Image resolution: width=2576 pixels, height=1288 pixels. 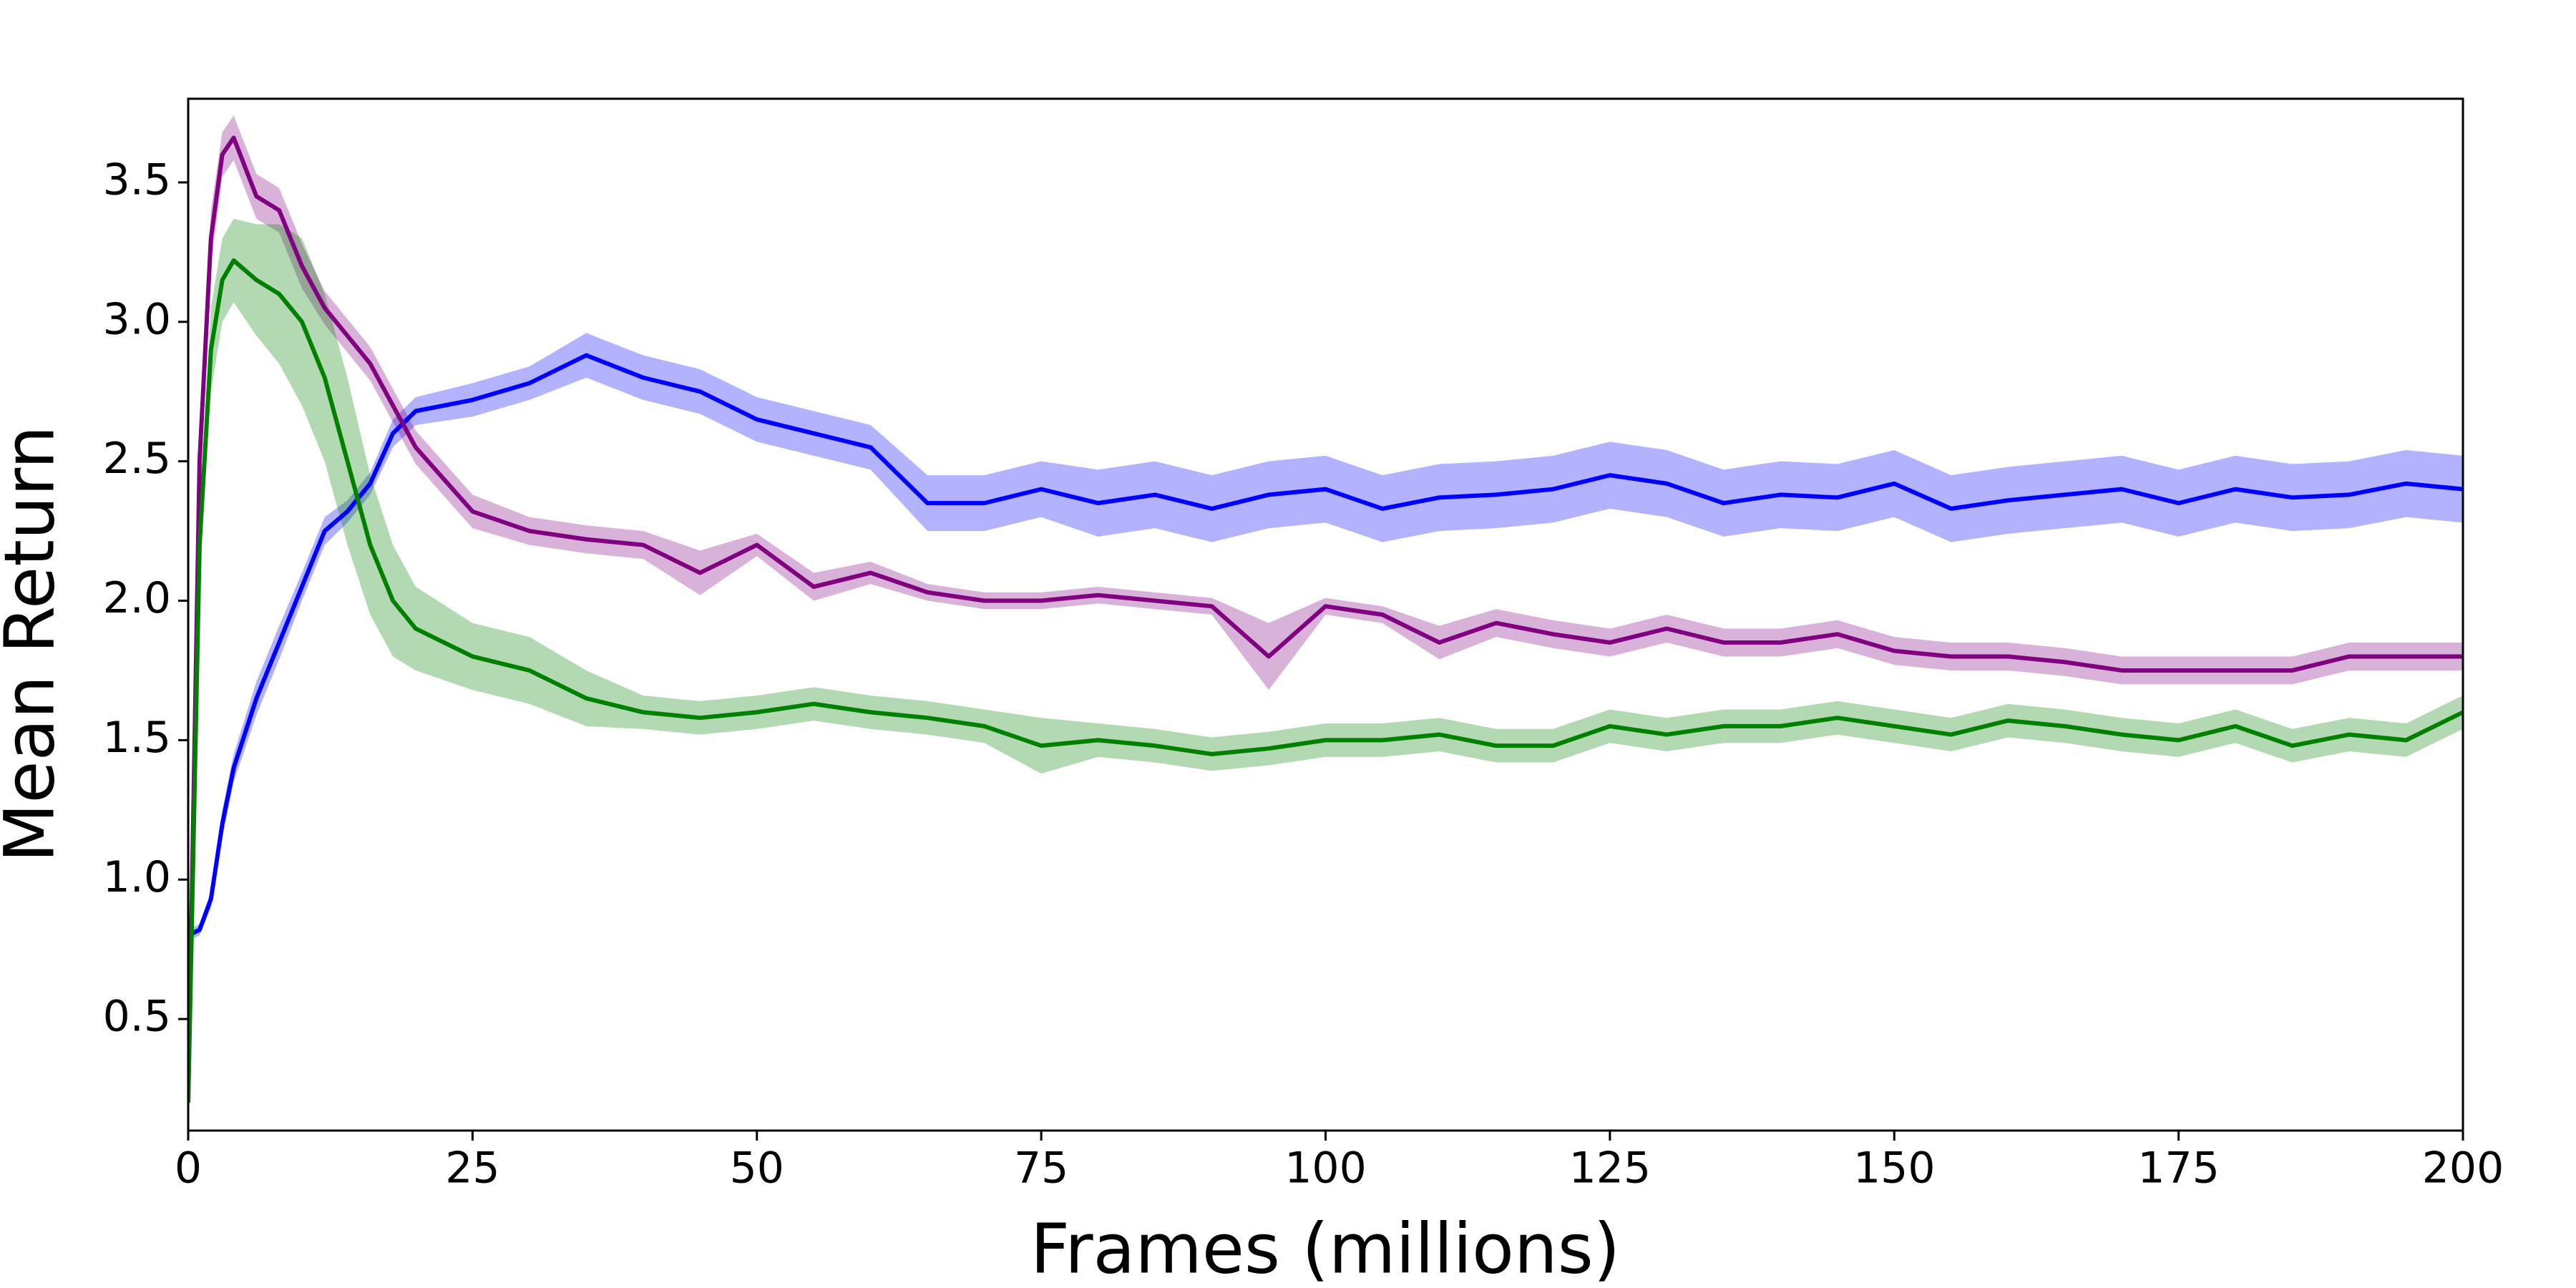 What do you see at coordinates (188, 1168) in the screenshot?
I see `x-tick-label: 0` at bounding box center [188, 1168].